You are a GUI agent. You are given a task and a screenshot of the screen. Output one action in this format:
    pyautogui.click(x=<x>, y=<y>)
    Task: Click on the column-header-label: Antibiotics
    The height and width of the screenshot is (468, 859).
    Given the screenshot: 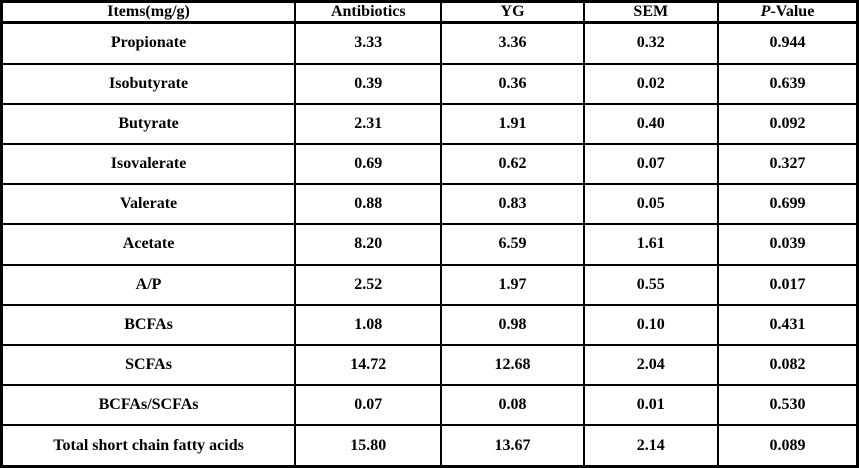 What is the action you would take?
    pyautogui.click(x=368, y=11)
    